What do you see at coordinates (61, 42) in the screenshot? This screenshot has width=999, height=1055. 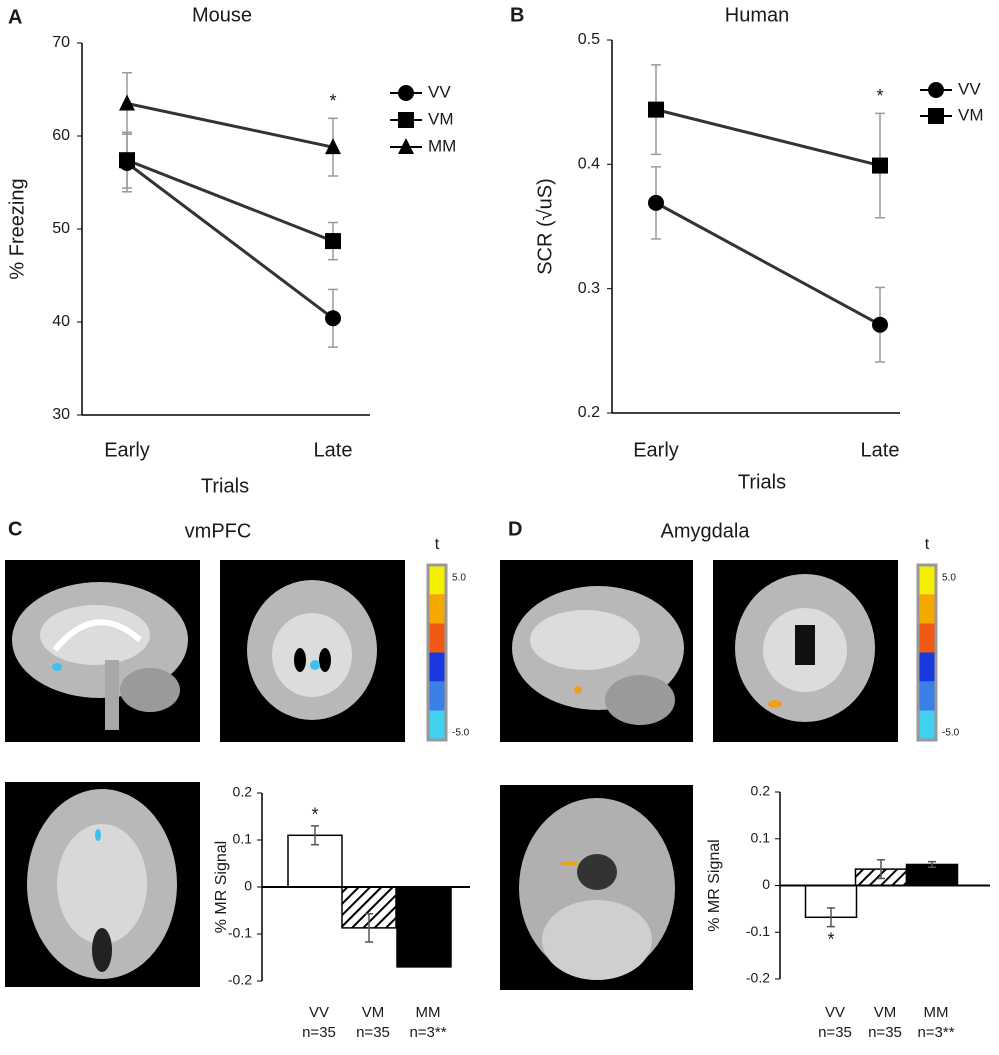 I see `y-tick-label: 70` at bounding box center [61, 42].